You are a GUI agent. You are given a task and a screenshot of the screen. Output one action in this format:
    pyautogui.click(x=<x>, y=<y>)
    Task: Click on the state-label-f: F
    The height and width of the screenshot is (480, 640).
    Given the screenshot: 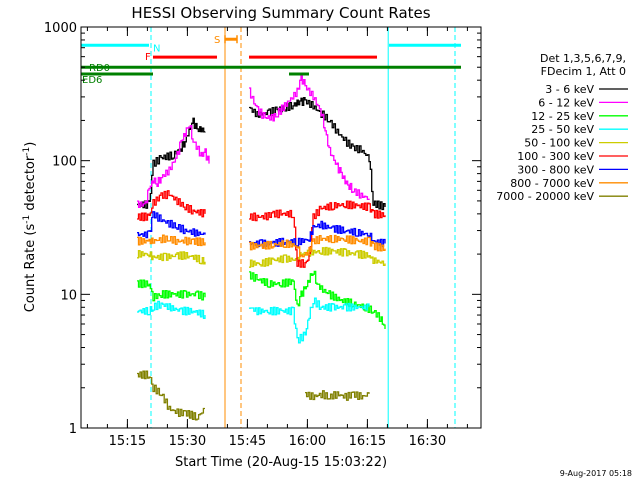 What is the action you would take?
    pyautogui.click(x=148, y=57)
    